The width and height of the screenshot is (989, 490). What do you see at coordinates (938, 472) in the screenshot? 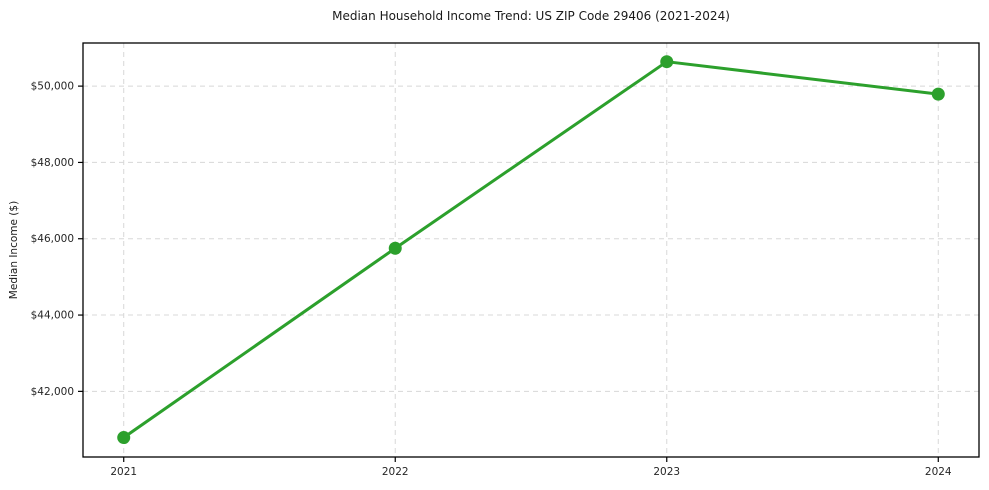
I see `x-tick-label: 2024` at bounding box center [938, 472].